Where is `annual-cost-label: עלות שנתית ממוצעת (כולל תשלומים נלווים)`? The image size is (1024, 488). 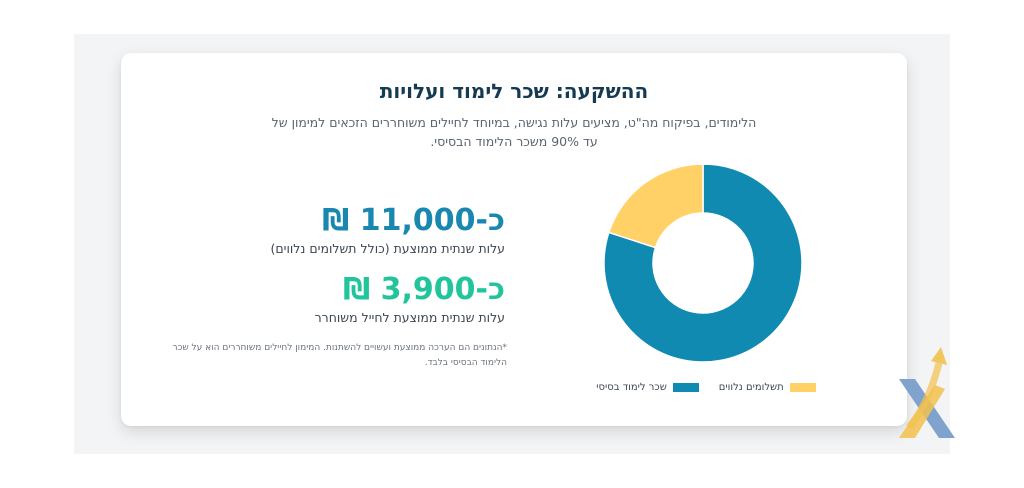
annual-cost-label: עלות שנתית ממוצעת (כולל תשלומים נלווים) is located at coordinates (388, 248).